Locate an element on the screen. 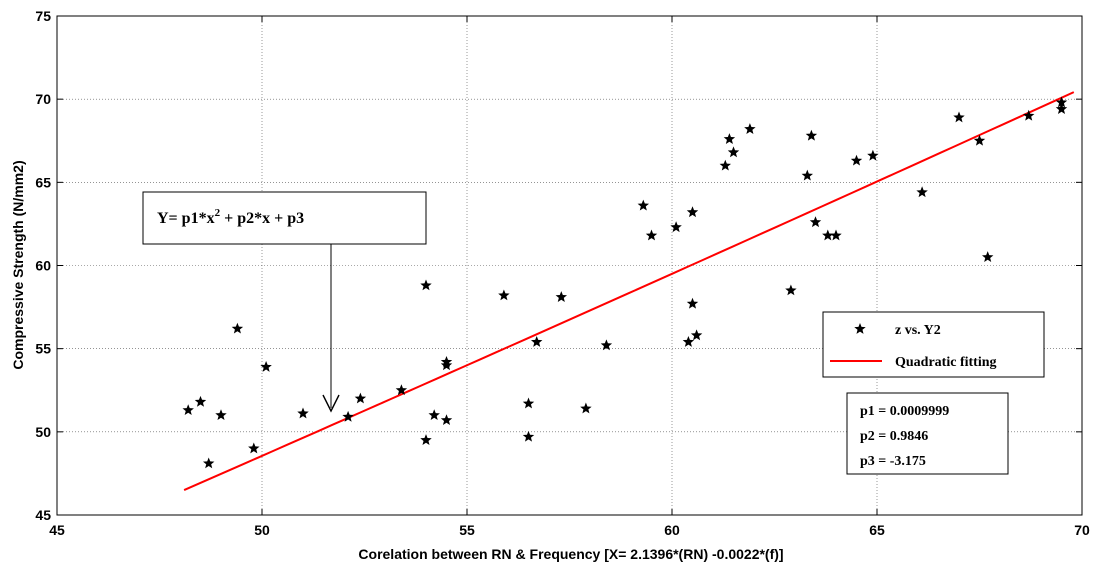 The image size is (1096, 570). equation-text: Y= p1*x2 + p2*x + p3 is located at coordinates (230, 217).